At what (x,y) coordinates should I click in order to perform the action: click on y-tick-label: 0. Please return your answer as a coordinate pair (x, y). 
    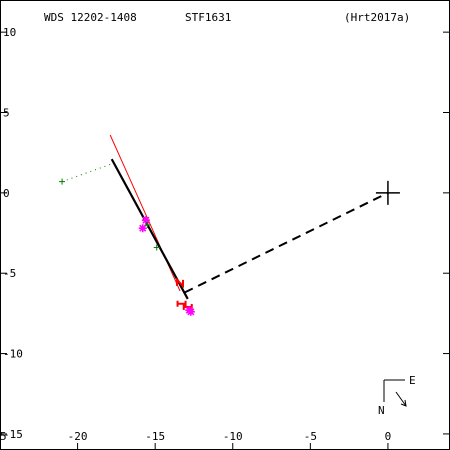
    Looking at the image, I should click on (6, 193).